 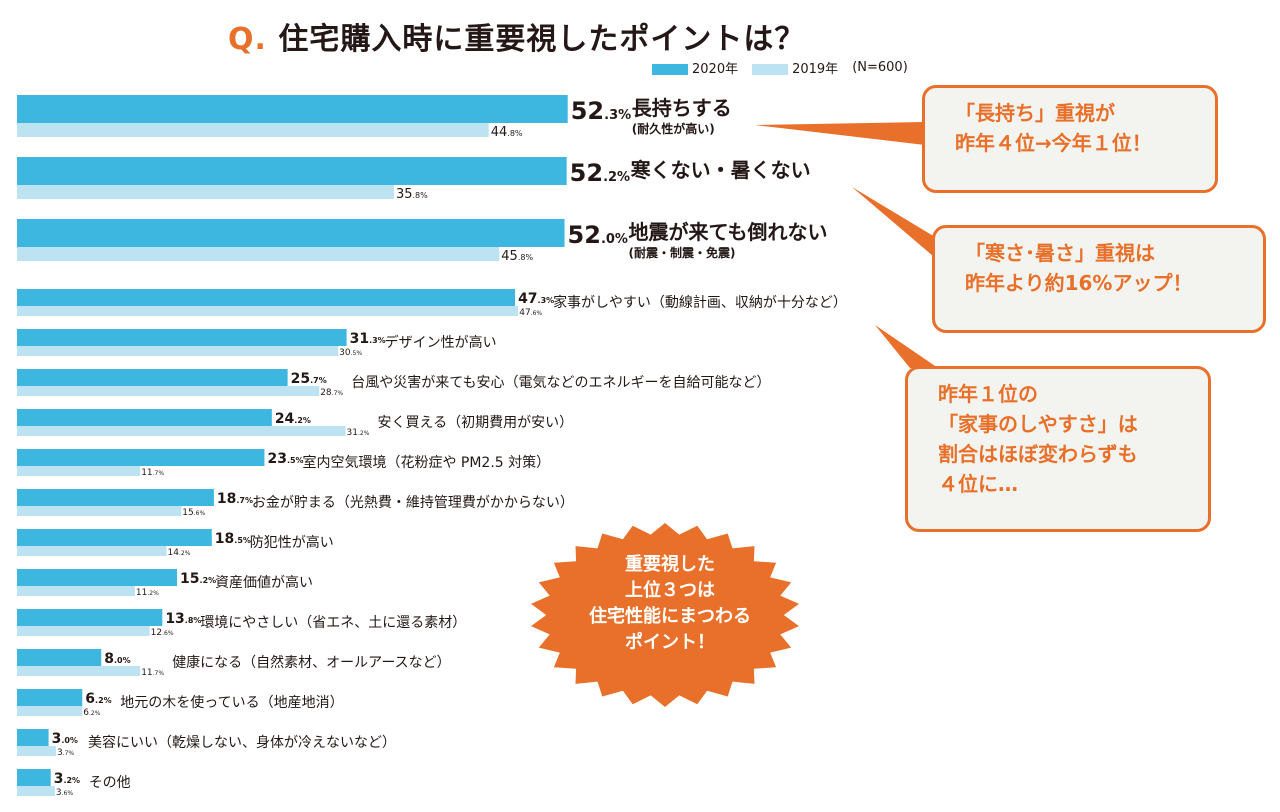 I want to click on value-label-2019: 12.6%, so click(x=162, y=633).